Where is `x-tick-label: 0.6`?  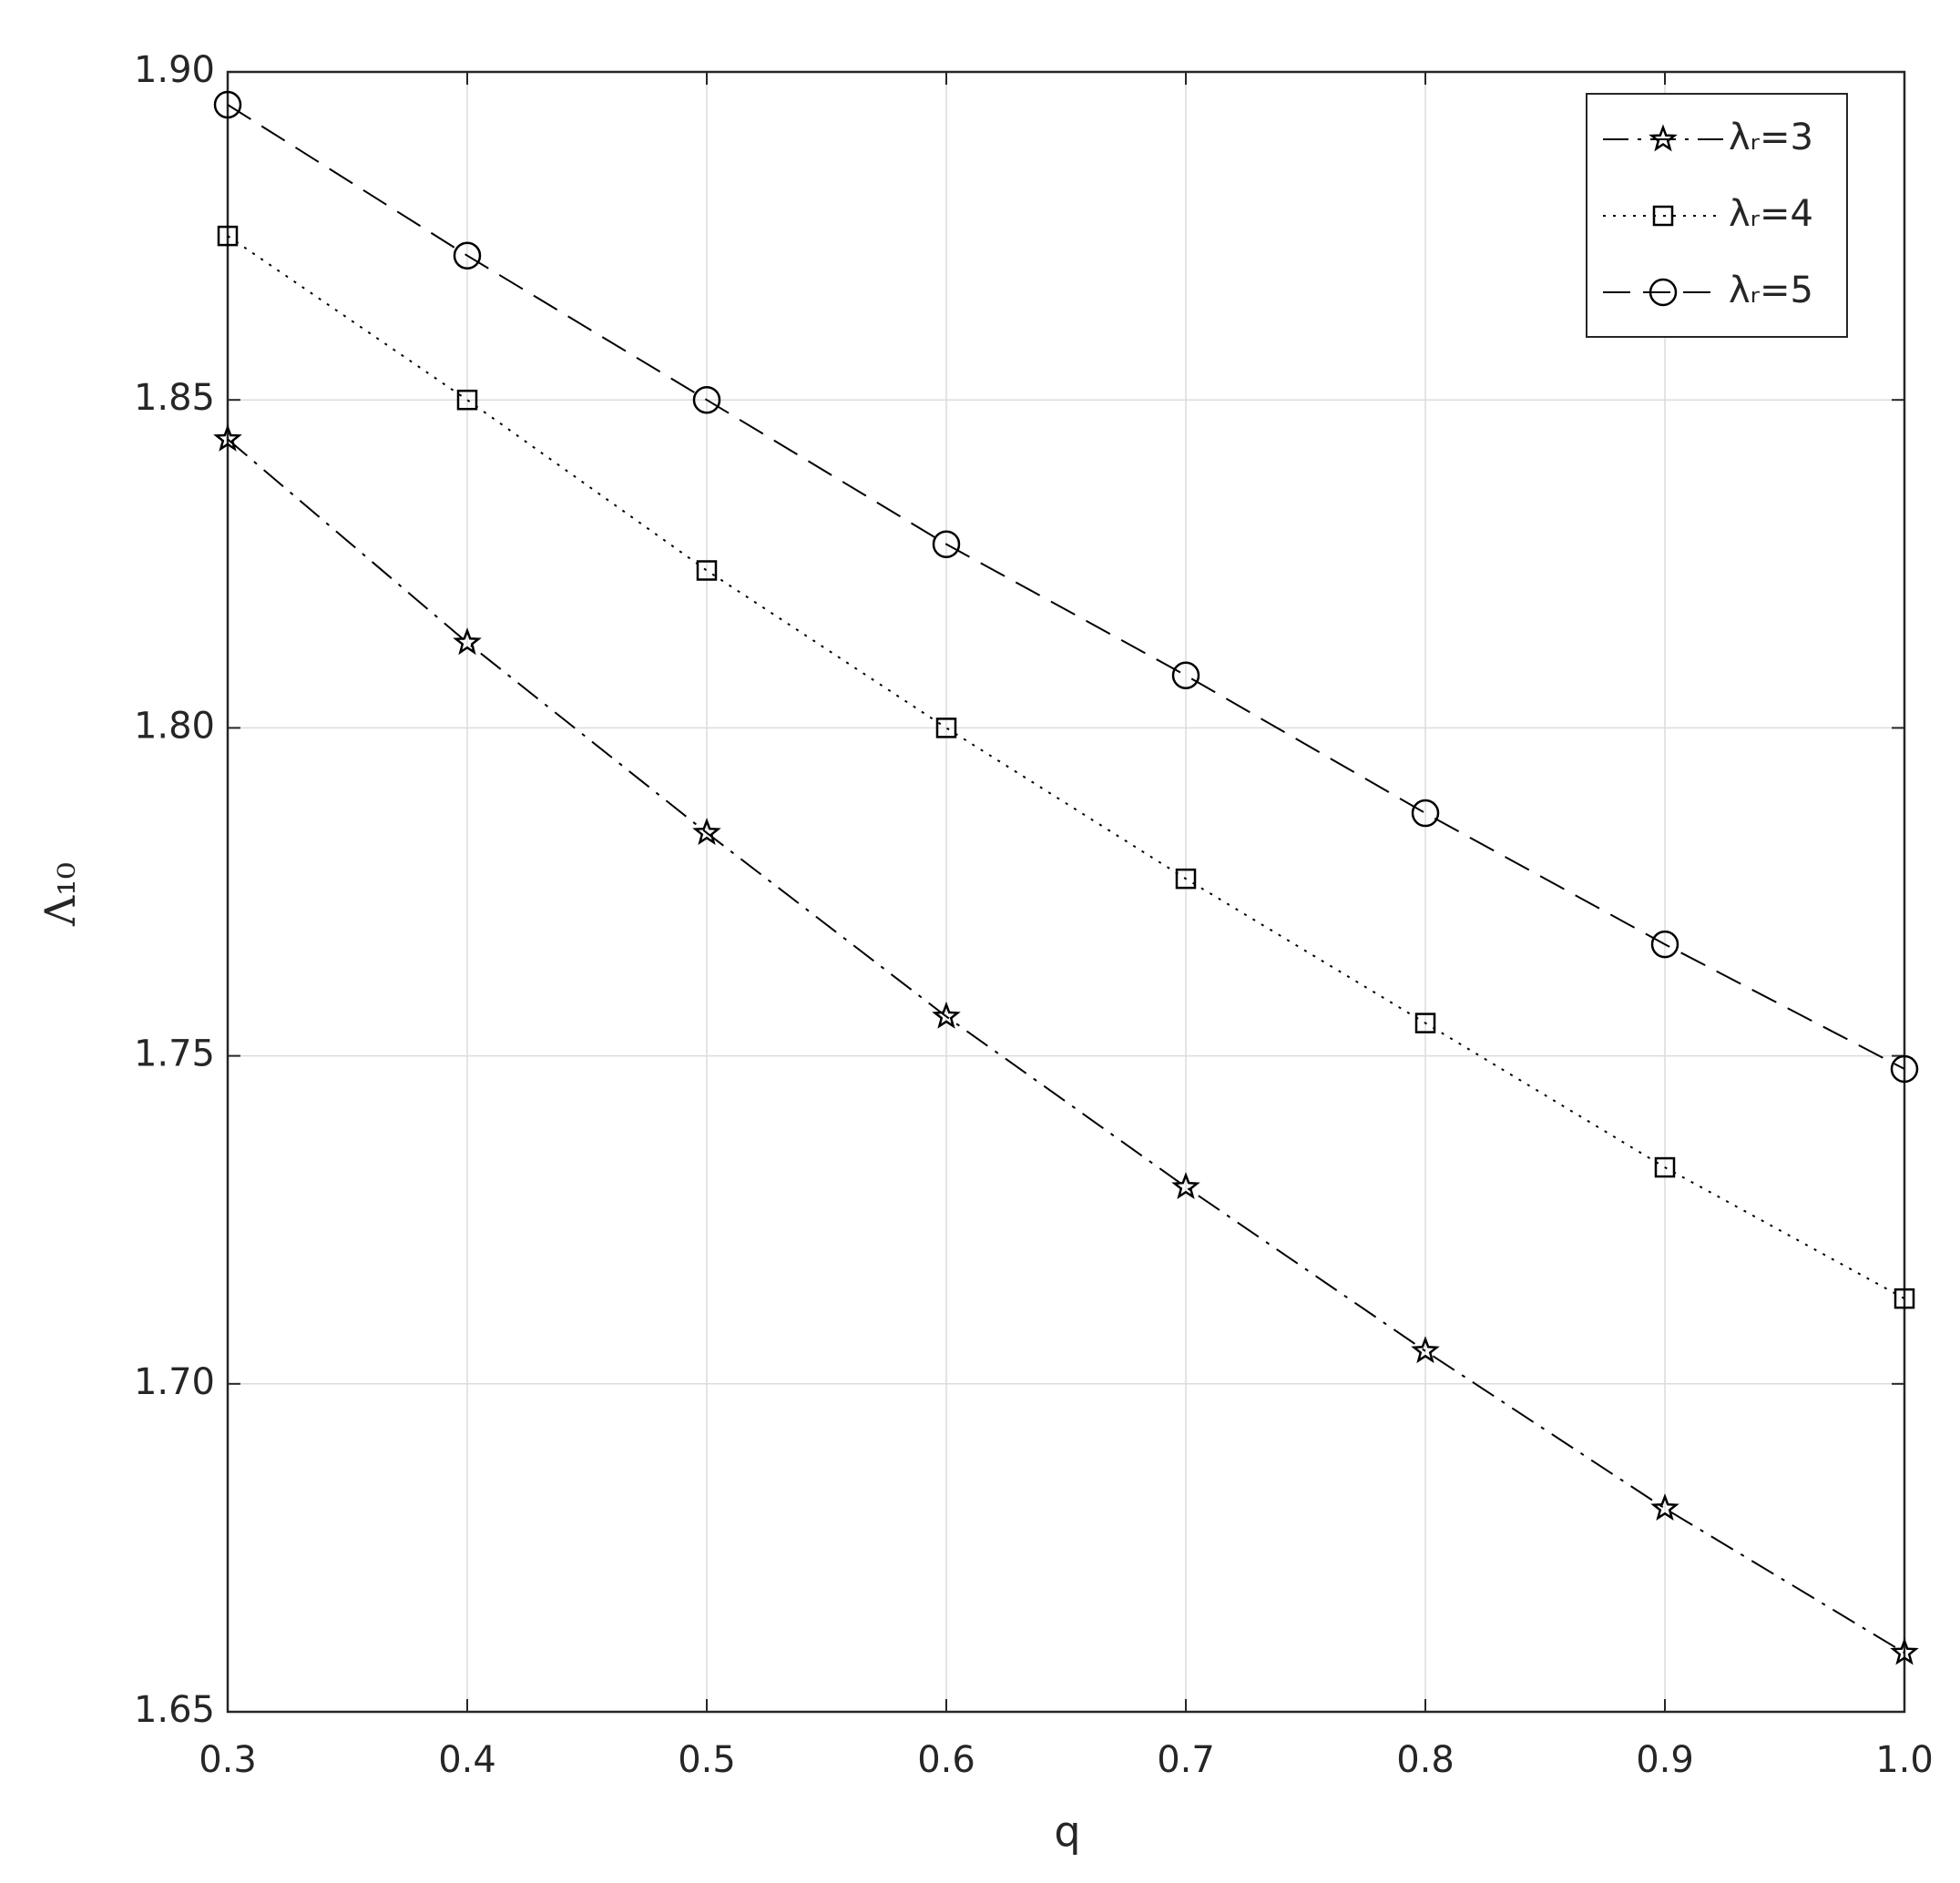
x-tick-label: 0.6 is located at coordinates (946, 1760).